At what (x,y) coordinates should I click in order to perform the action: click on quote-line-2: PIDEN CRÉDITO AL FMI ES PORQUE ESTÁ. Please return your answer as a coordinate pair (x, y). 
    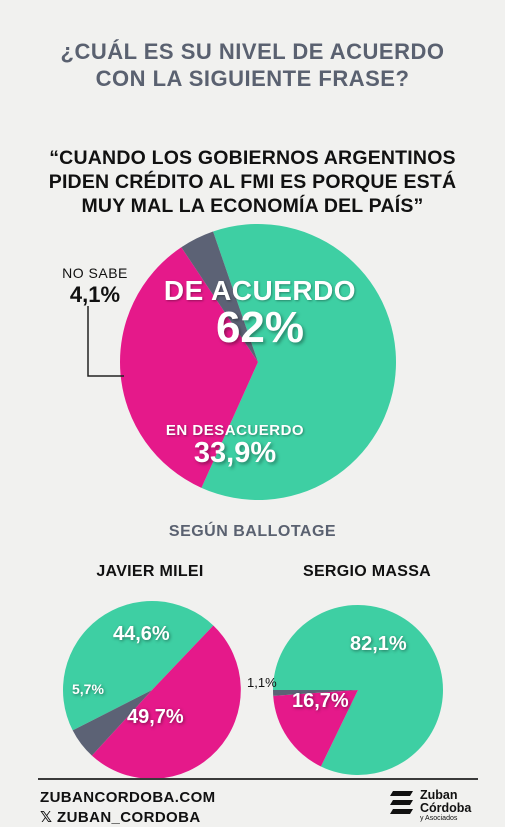
    Looking at the image, I should click on (252, 182).